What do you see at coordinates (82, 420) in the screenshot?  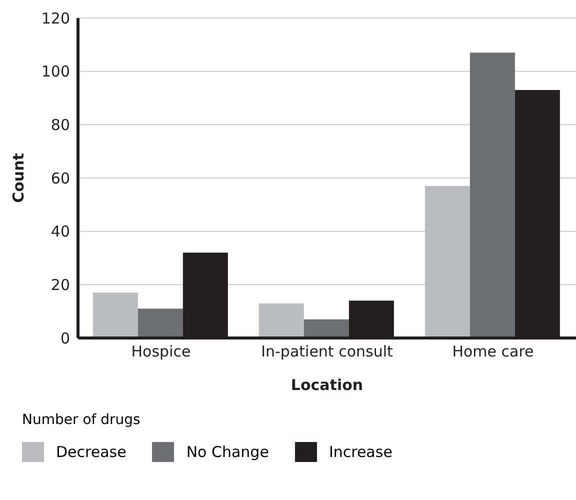 I see `legend-title: Number of drugs` at bounding box center [82, 420].